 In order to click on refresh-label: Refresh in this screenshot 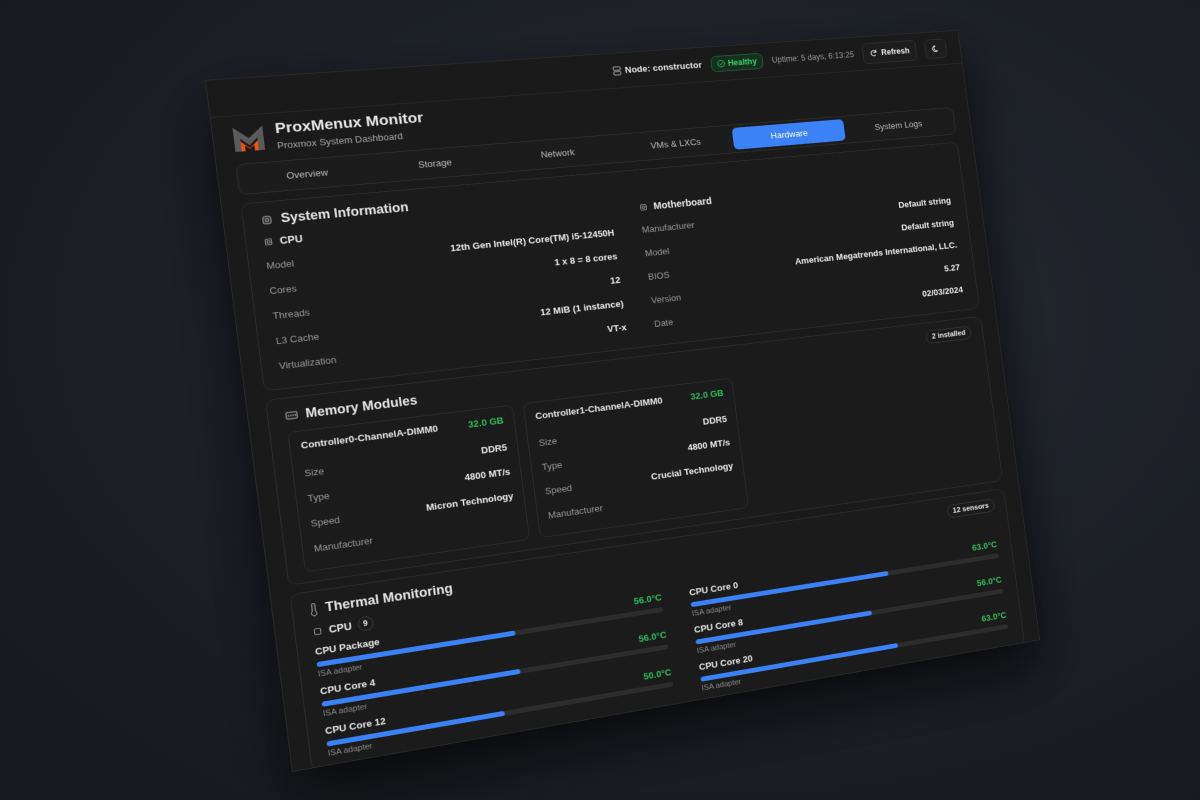, I will do `click(895, 51)`.